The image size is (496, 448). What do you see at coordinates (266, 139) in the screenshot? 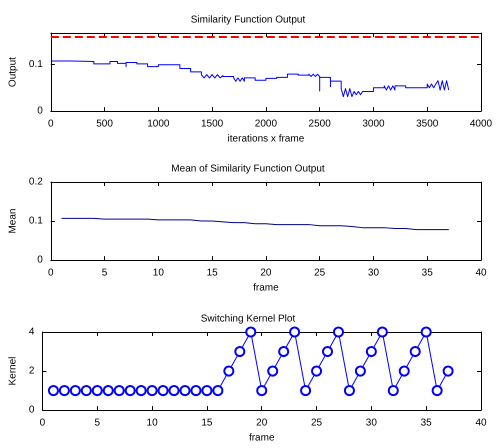
I see `x-axis-title: iterations x frame` at bounding box center [266, 139].